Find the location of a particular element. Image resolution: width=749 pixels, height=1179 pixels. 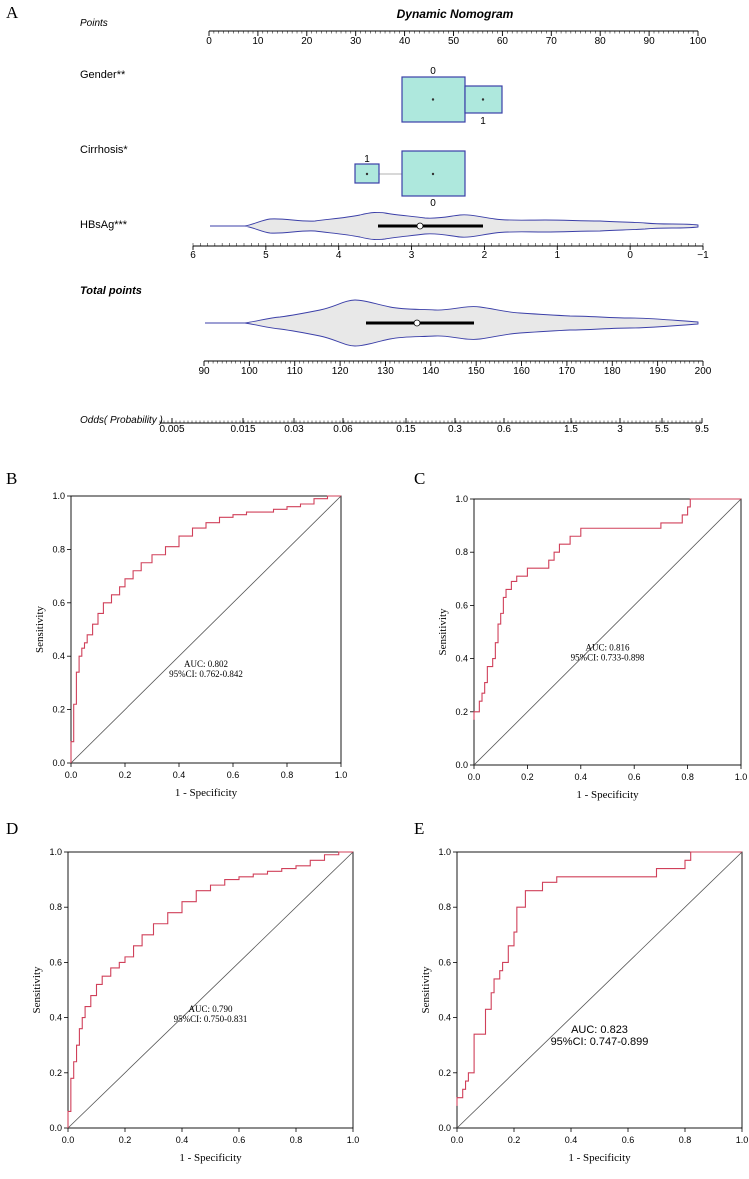

total-points-axis-tick-label: 170 is located at coordinates (567, 371).